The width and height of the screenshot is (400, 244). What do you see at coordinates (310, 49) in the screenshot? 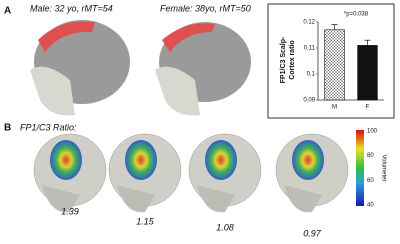
I see `y-tick-label: 0.11` at bounding box center [310, 49].